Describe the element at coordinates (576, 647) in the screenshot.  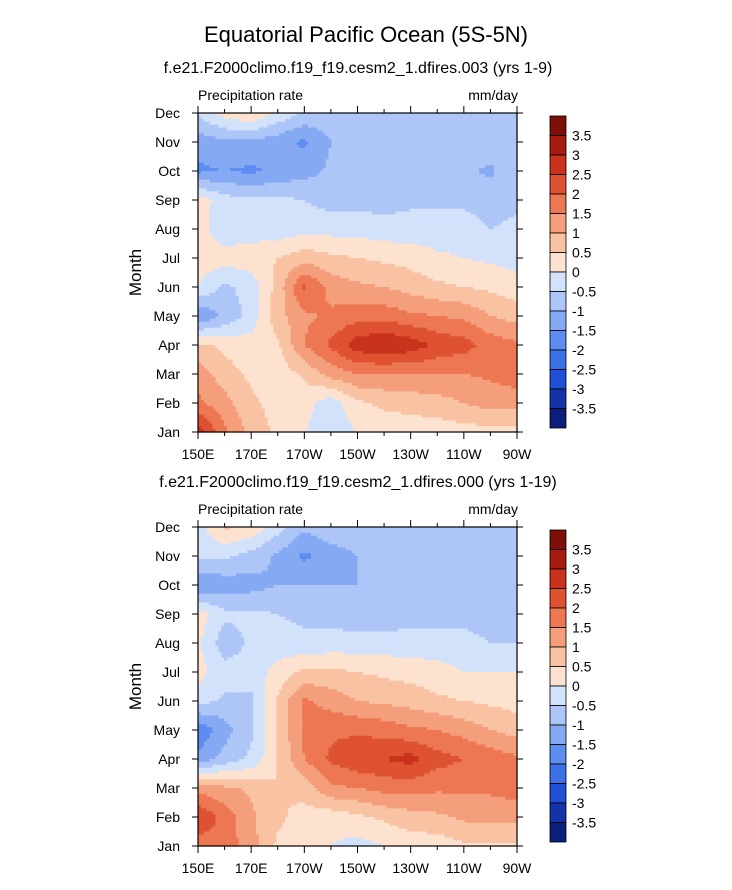
I see `colorbar-label: 1` at that location.